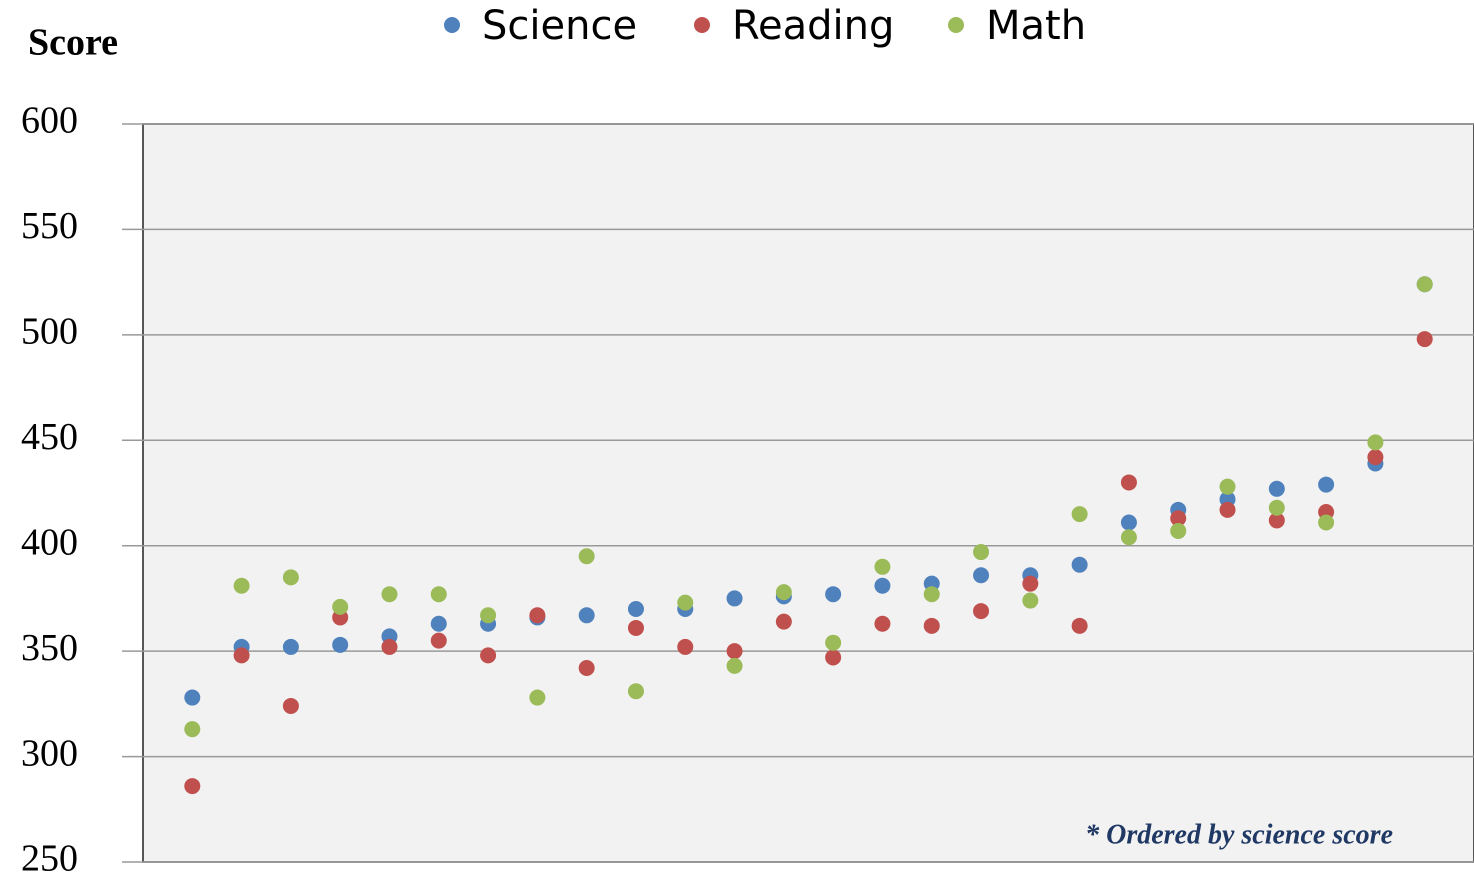  What do you see at coordinates (49, 437) in the screenshot?
I see `y-tick-label: 450` at bounding box center [49, 437].